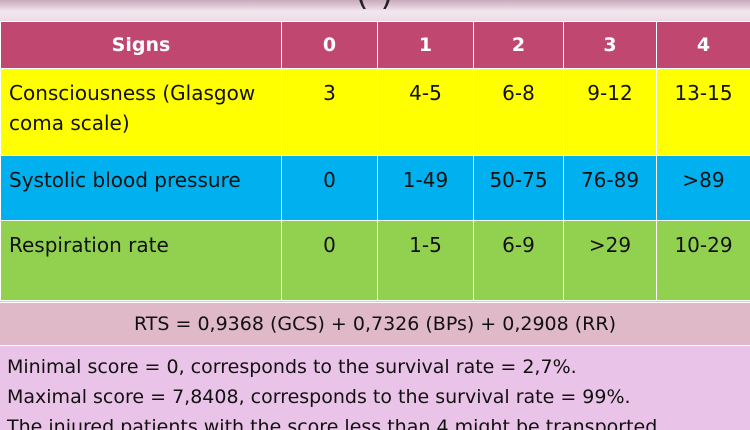 The image size is (750, 430). What do you see at coordinates (518, 93) in the screenshot?
I see `value-text: 6-8` at bounding box center [518, 93].